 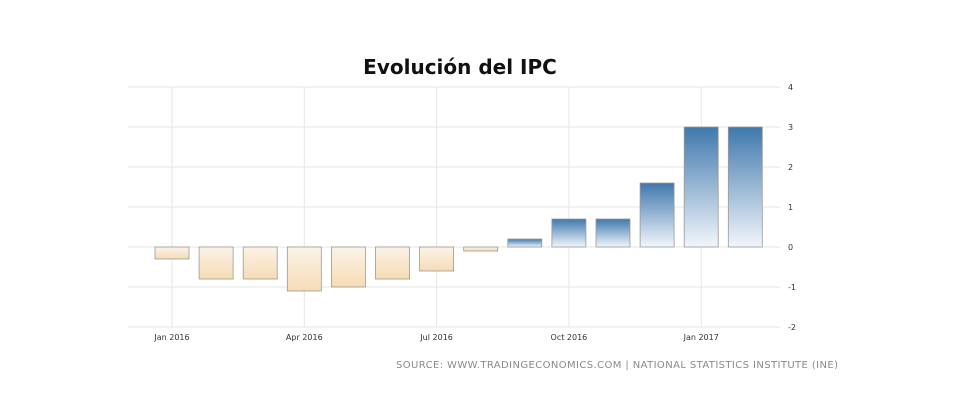 What do you see at coordinates (701, 337) in the screenshot?
I see `x-tick-label: Jan 2017` at bounding box center [701, 337].